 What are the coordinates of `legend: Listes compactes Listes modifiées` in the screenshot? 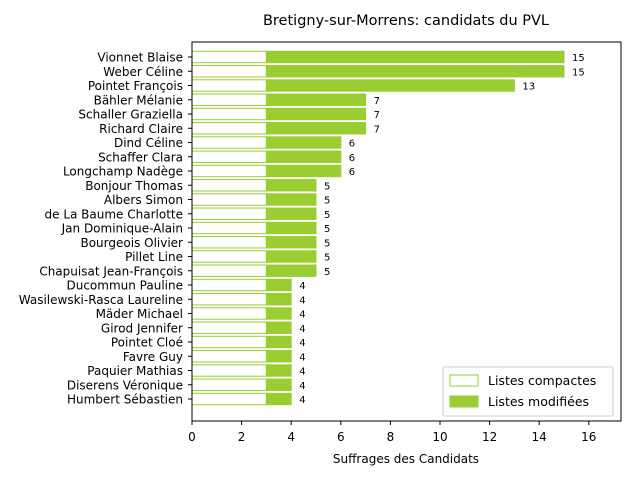 It's located at (528, 391).